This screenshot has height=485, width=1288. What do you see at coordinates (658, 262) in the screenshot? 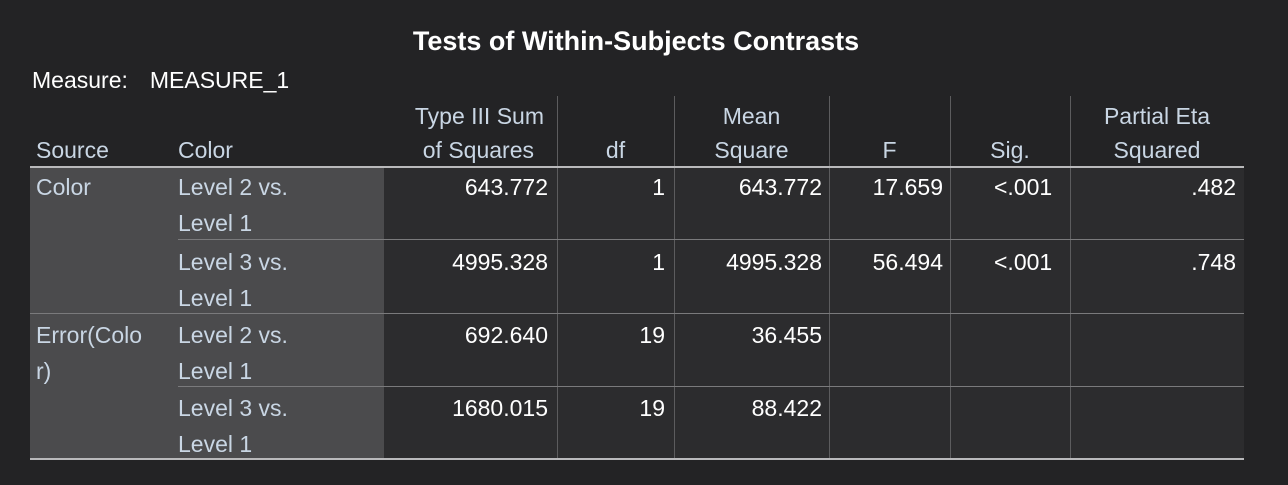
I see `row1-df: 1` at bounding box center [658, 262].